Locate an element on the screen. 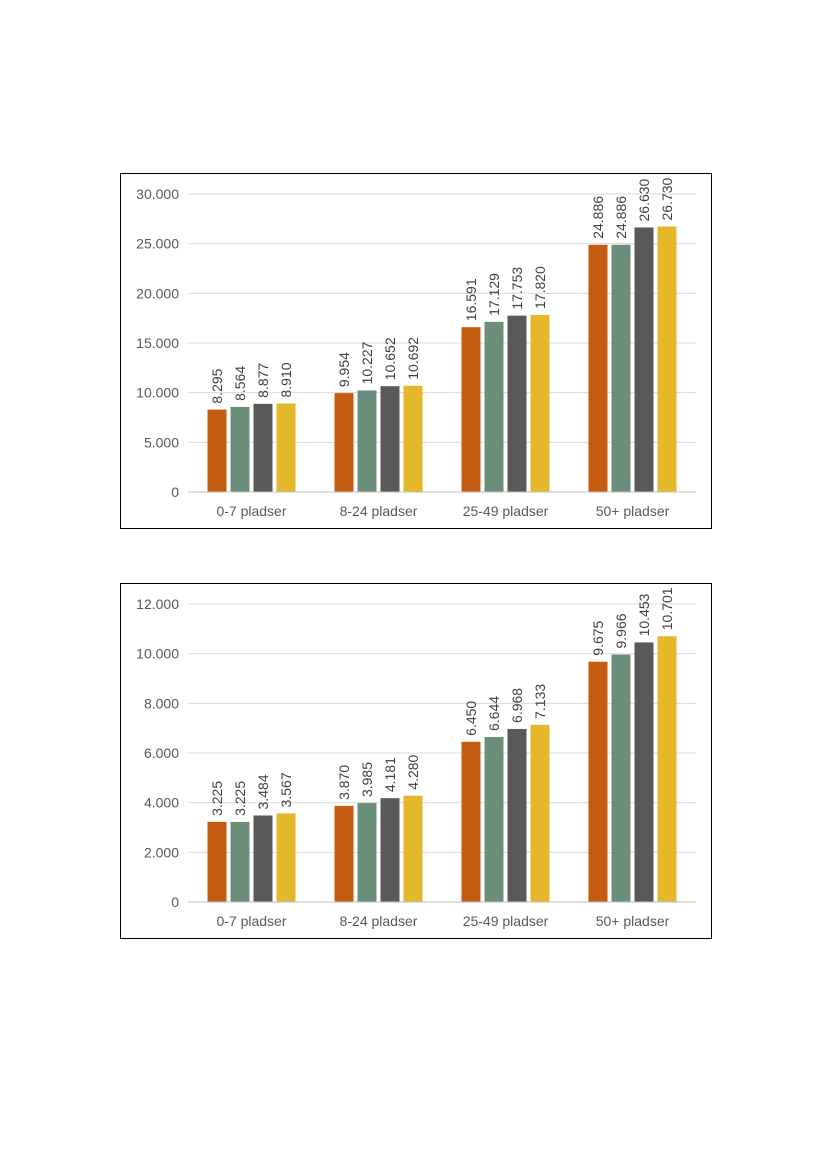 The width and height of the screenshot is (826, 1169). data-label: 16.591 is located at coordinates (471, 299).